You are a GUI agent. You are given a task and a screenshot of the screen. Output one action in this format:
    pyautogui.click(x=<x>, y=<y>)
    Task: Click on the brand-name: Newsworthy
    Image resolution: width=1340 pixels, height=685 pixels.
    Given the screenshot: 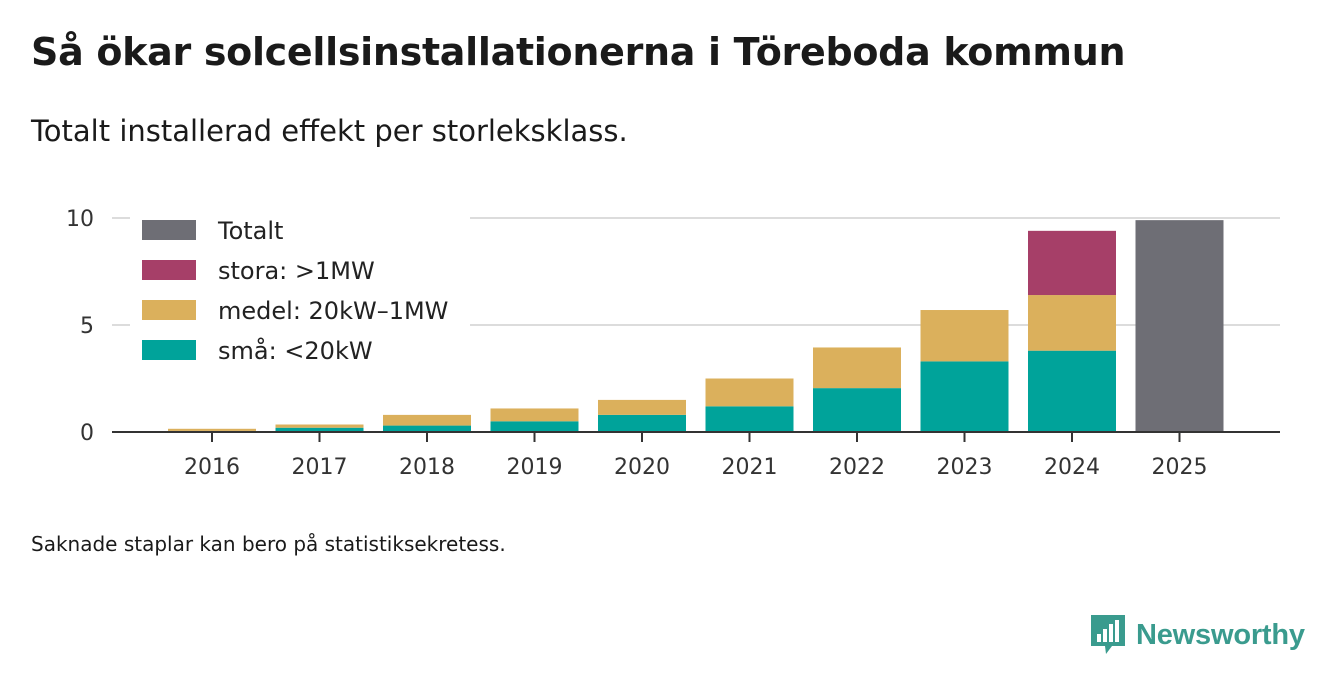 What is the action you would take?
    pyautogui.click(x=1220, y=634)
    